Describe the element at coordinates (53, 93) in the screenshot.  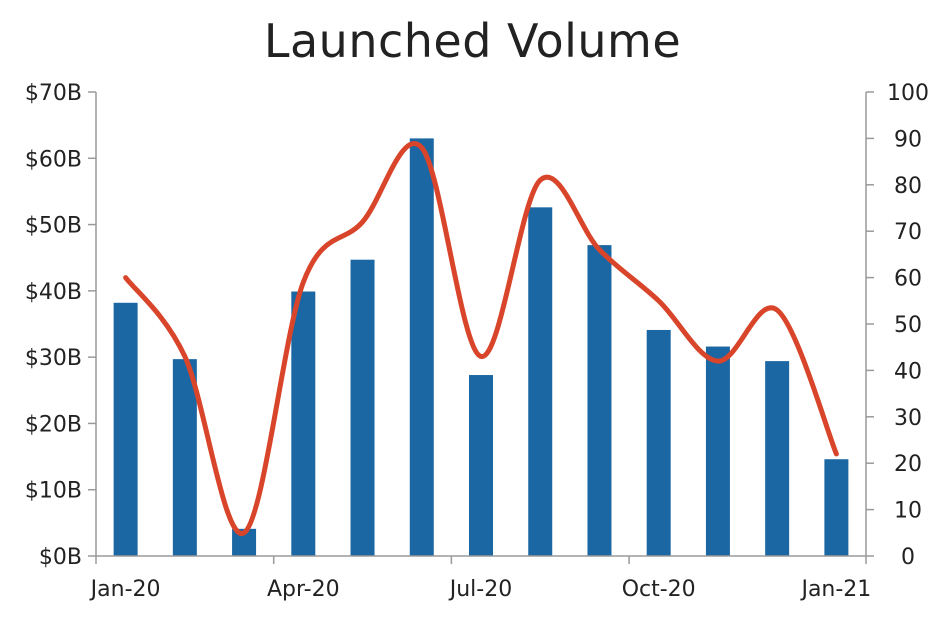
I see `y-left-tick-label: $70B` at that location.